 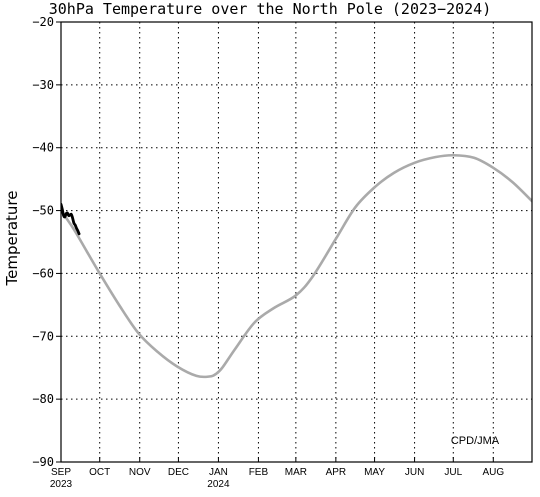 What do you see at coordinates (374, 472) in the screenshot?
I see `x-tick-label: MAY` at bounding box center [374, 472].